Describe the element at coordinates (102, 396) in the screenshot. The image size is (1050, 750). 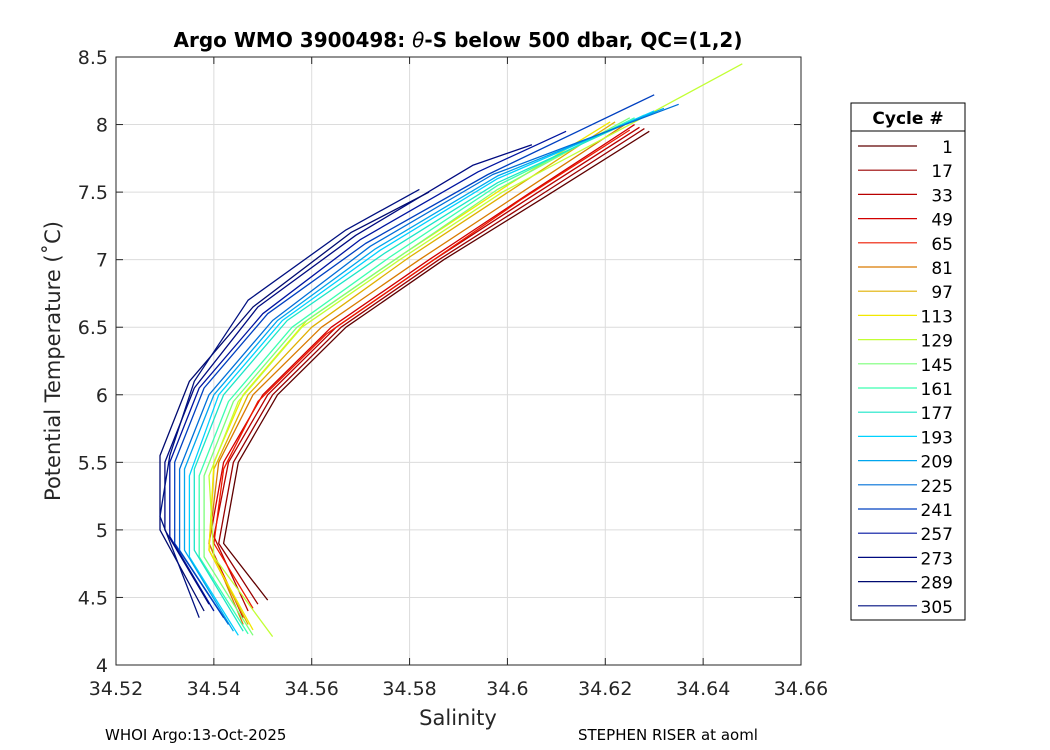
I see `y-tick-label: 6` at that location.